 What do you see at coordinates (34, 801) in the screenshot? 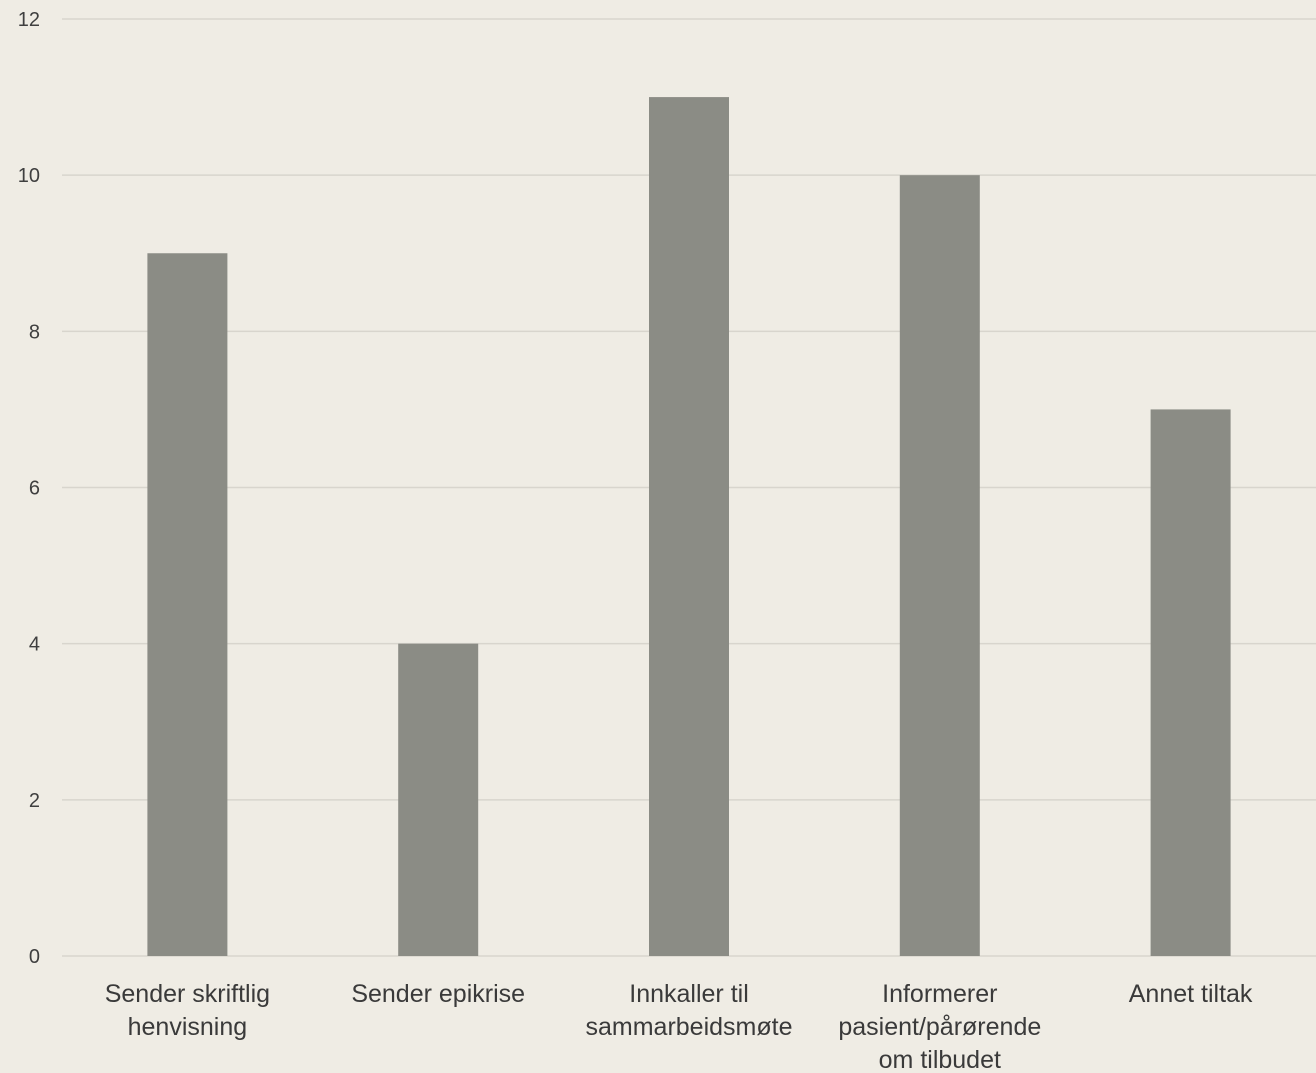
I see `y-tick-label-2: 2` at bounding box center [34, 801].